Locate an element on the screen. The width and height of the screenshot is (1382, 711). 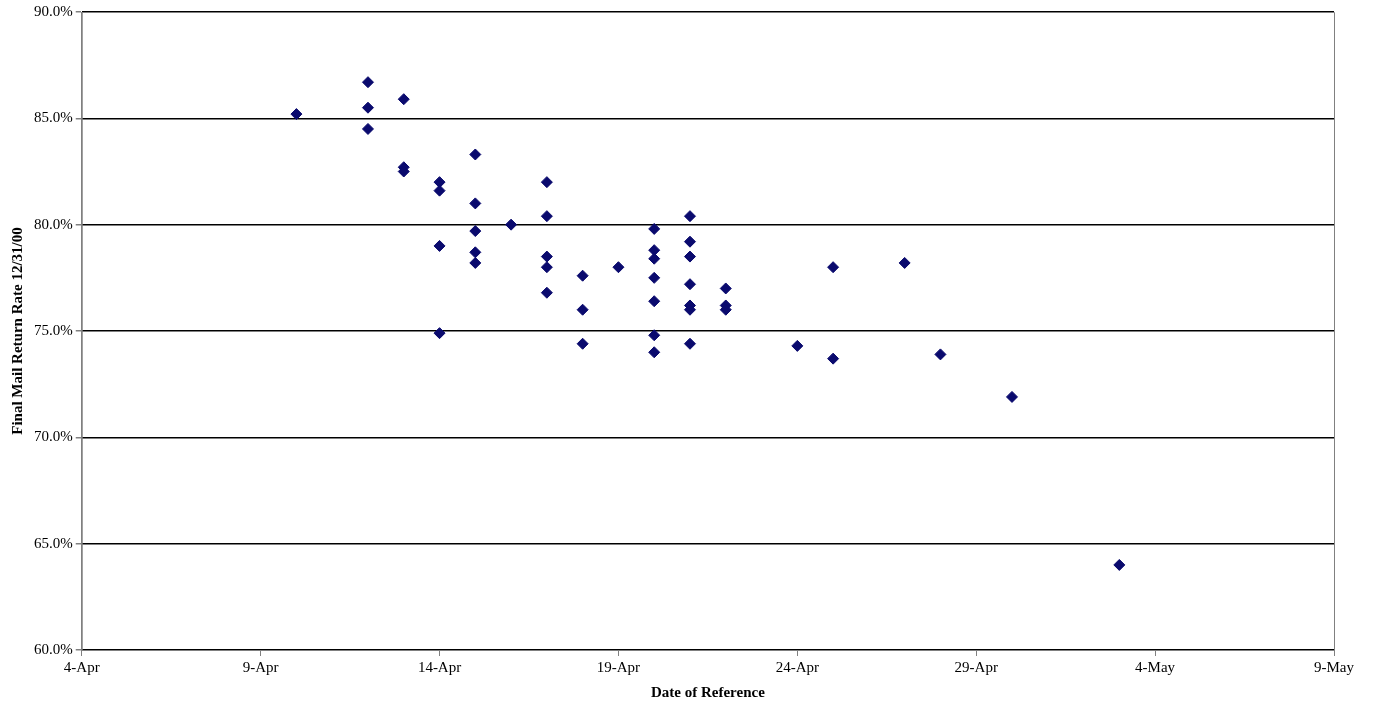
x-tick-label: 9-Apr is located at coordinates (260, 666).